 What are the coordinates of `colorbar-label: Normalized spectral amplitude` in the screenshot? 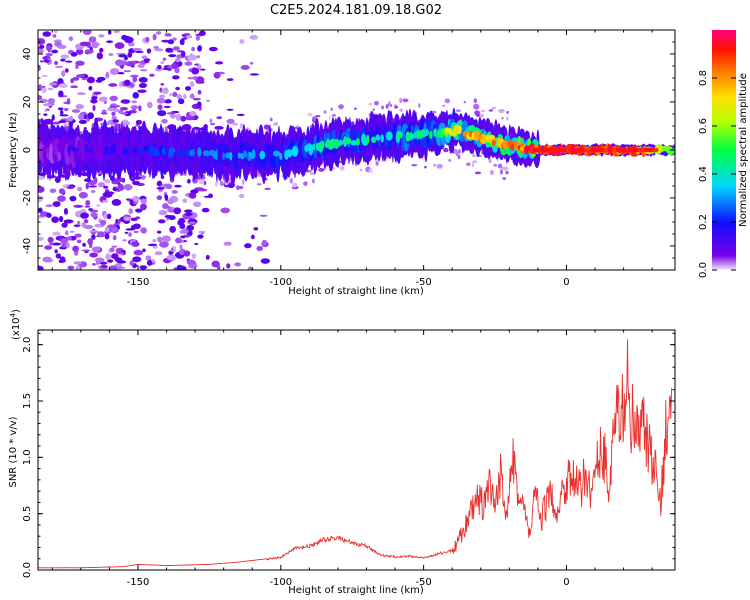 It's located at (743, 150).